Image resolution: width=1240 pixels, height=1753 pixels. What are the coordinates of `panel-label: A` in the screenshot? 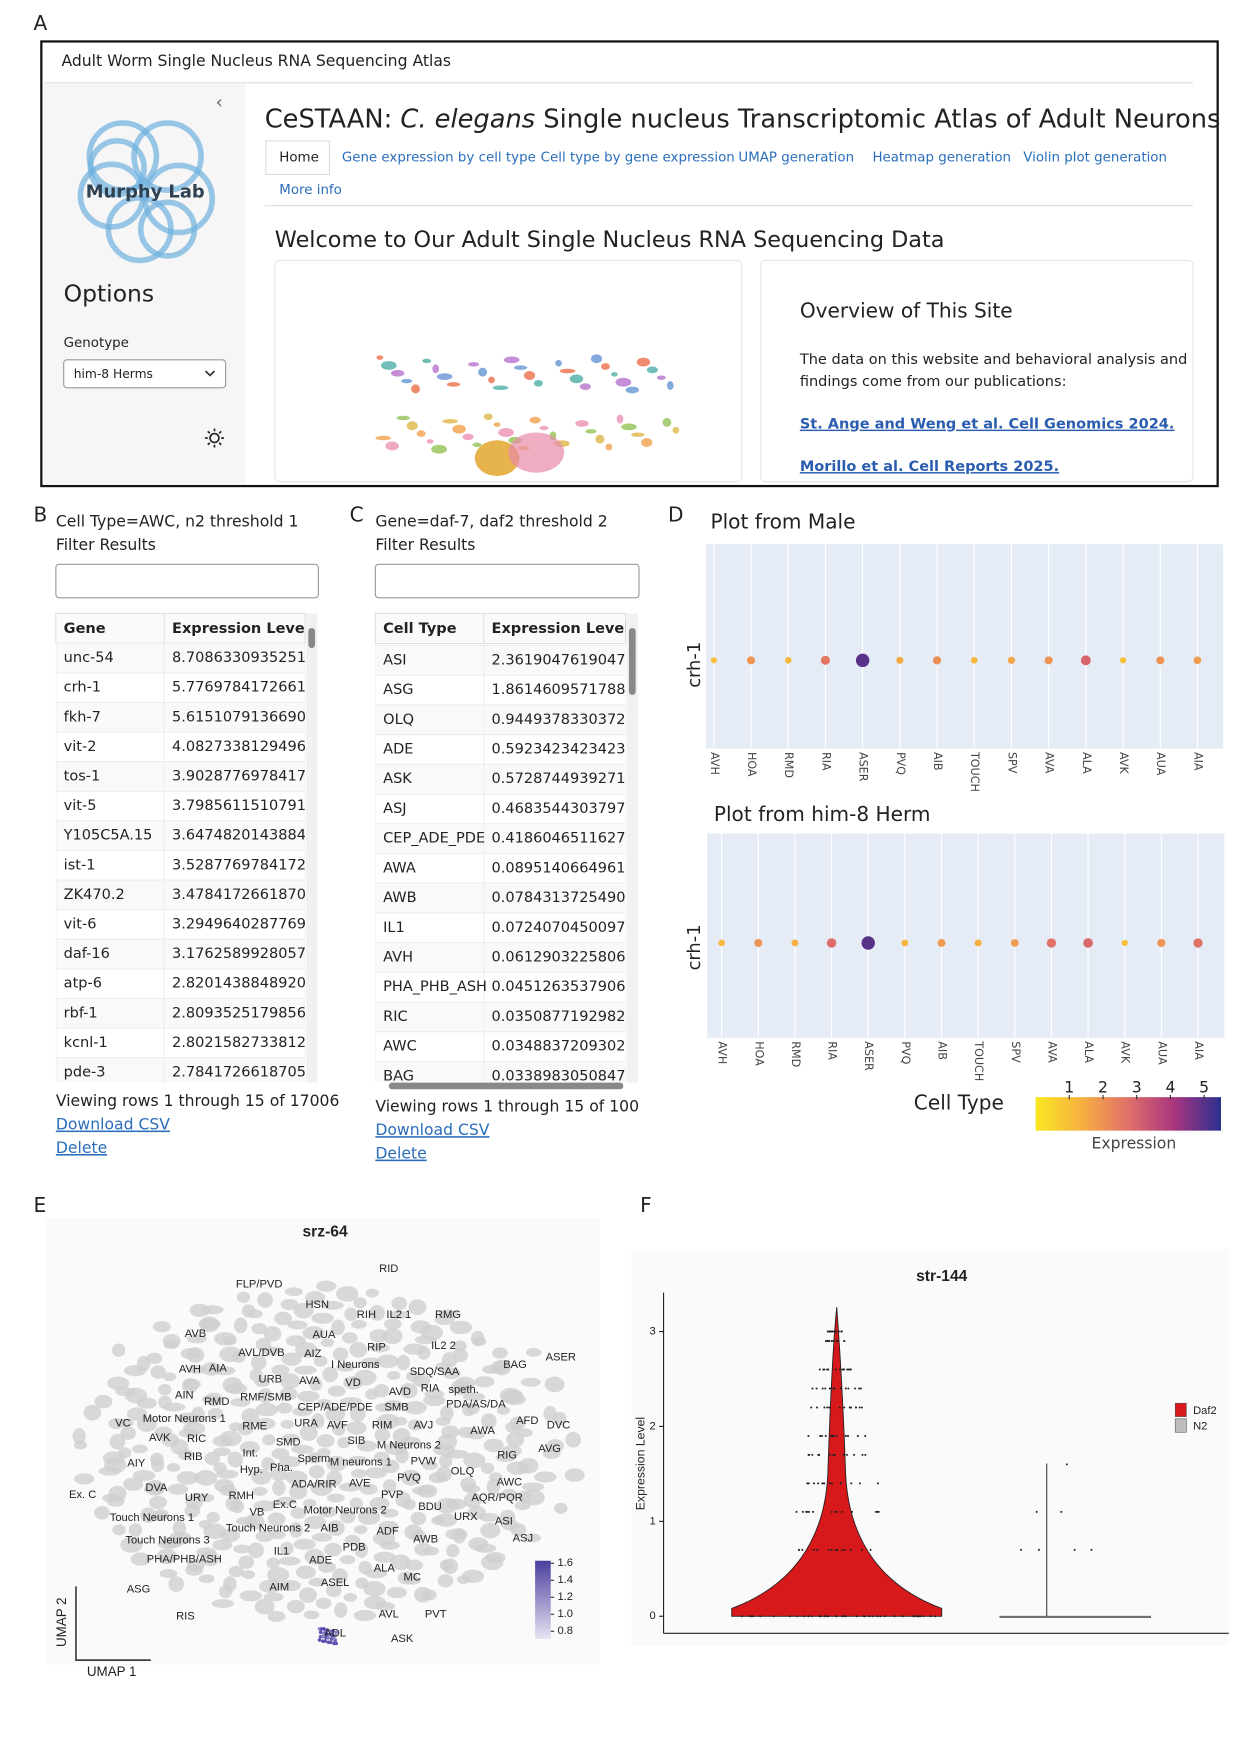 It's located at (41, 23).